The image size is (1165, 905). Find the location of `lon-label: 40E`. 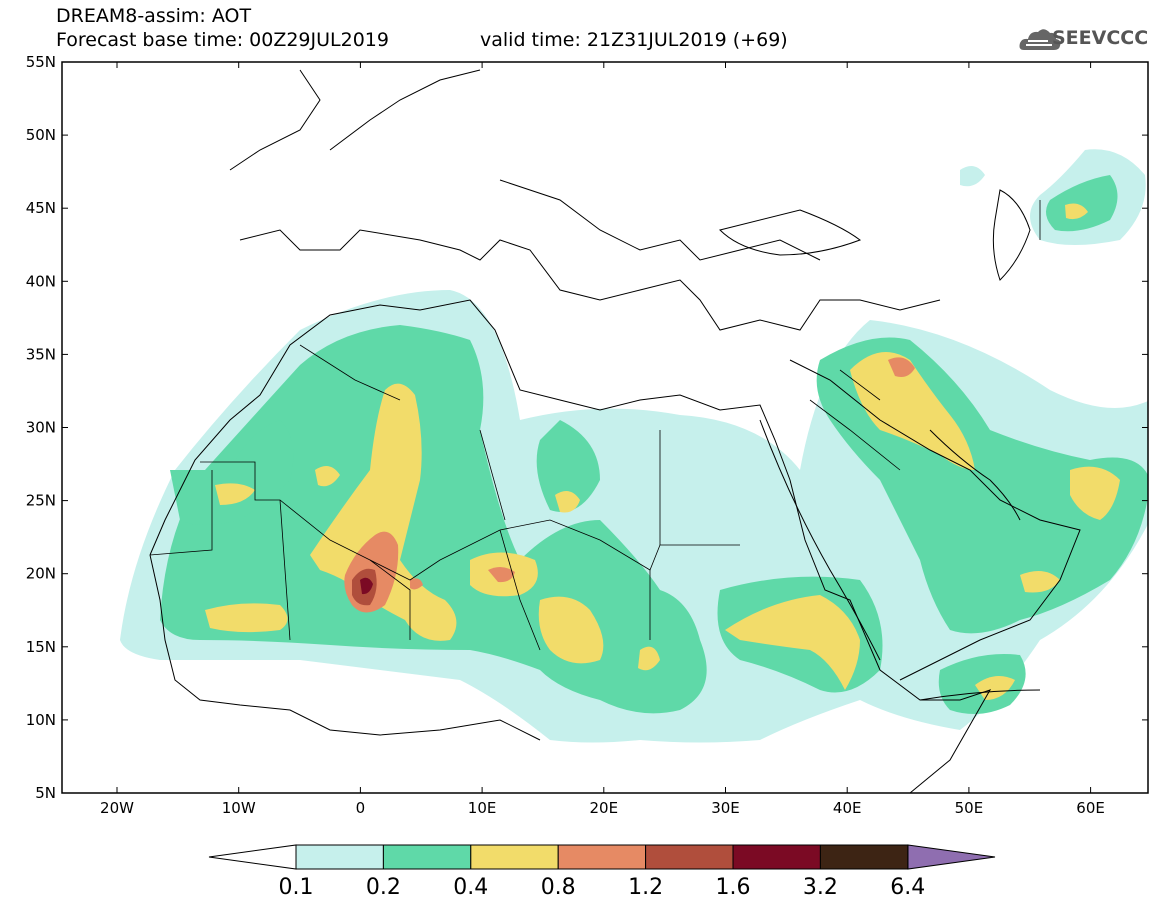

lon-label: 40E is located at coordinates (847, 808).